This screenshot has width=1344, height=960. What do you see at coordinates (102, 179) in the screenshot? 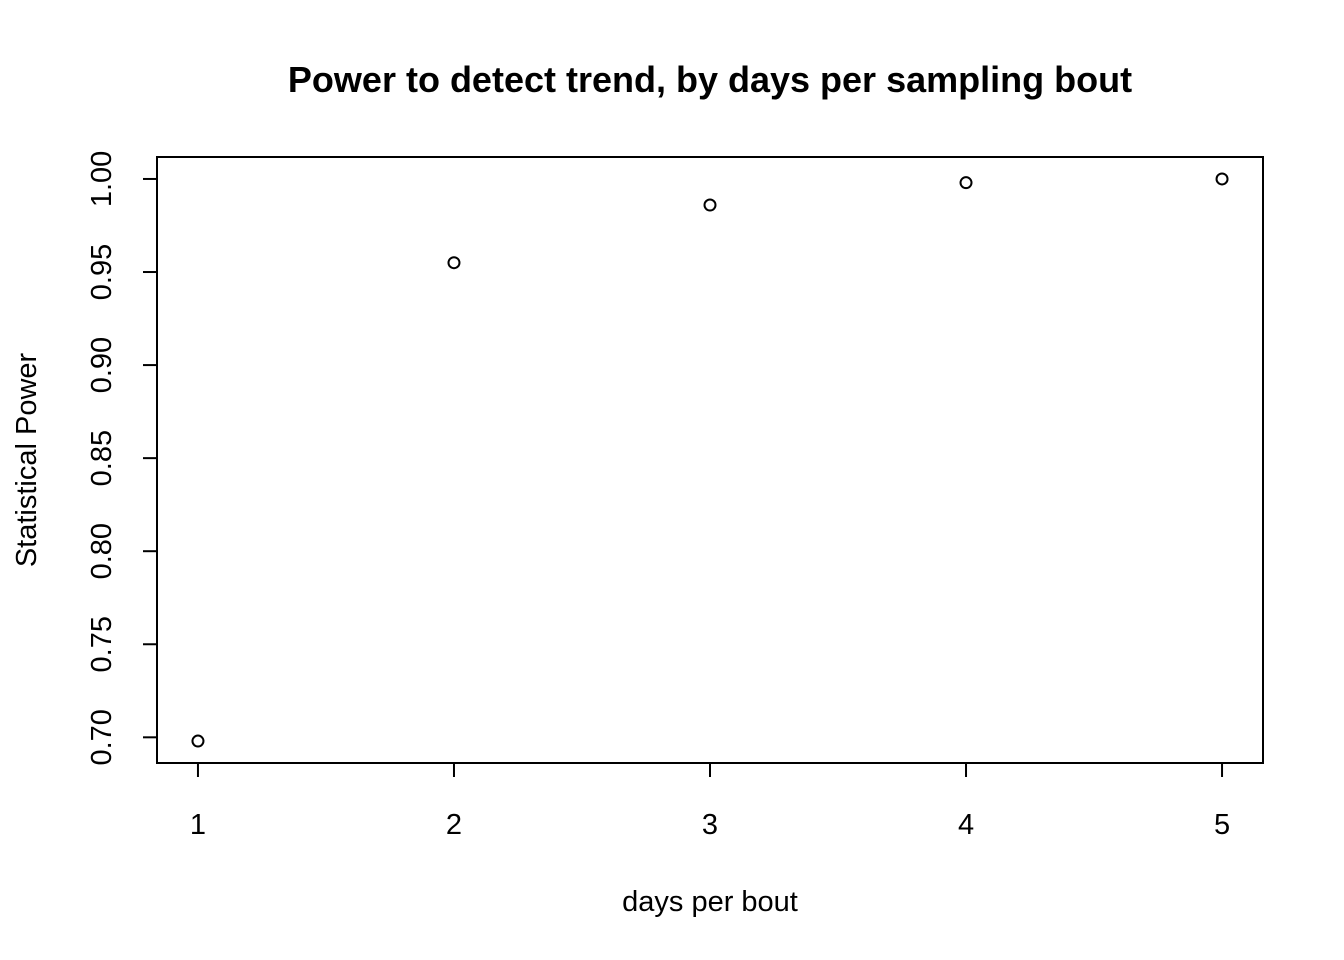
I see `y-tick-label: 1.00` at bounding box center [102, 179].